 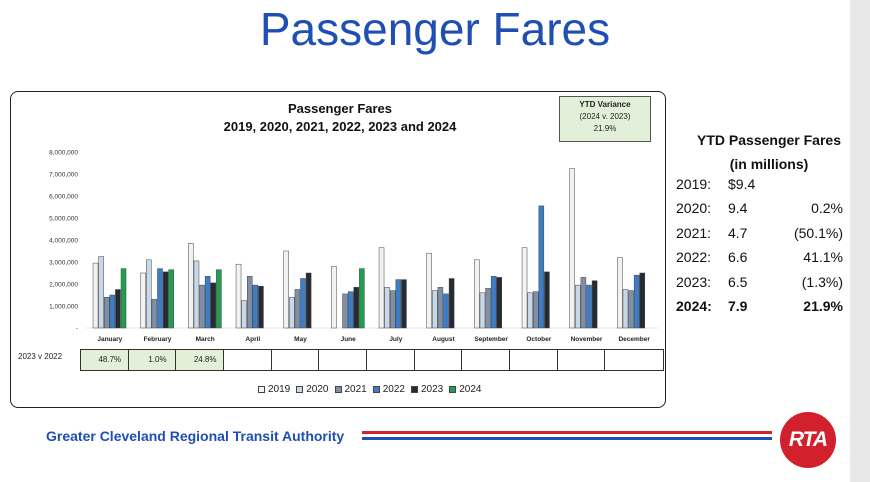 What do you see at coordinates (587, 339) in the screenshot?
I see `x-tick-label: November` at bounding box center [587, 339].